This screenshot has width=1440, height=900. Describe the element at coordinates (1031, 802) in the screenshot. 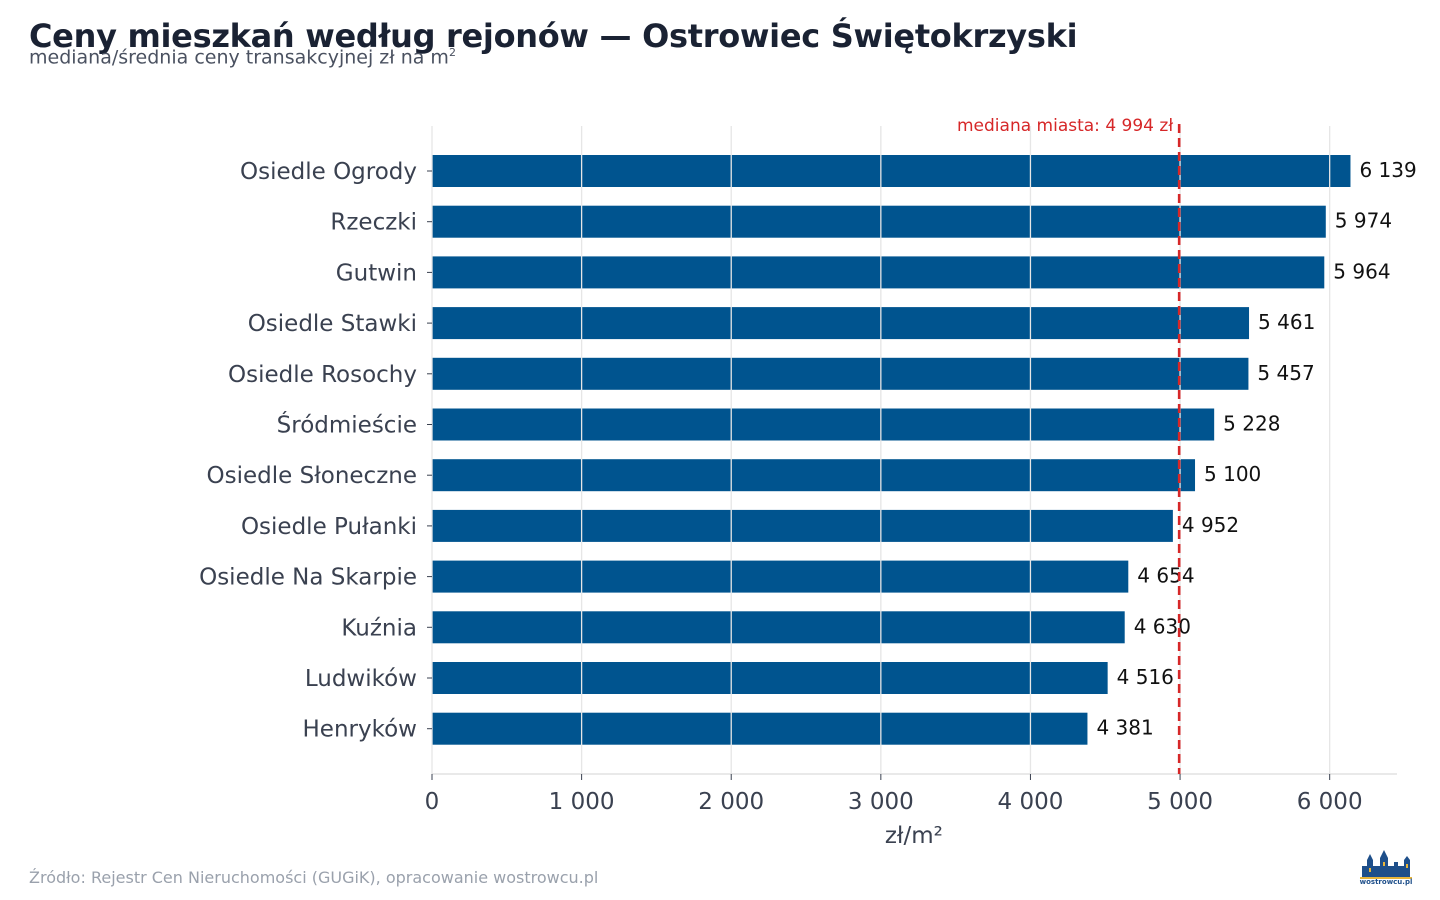

I see `x-tick-label: 4 000` at that location.